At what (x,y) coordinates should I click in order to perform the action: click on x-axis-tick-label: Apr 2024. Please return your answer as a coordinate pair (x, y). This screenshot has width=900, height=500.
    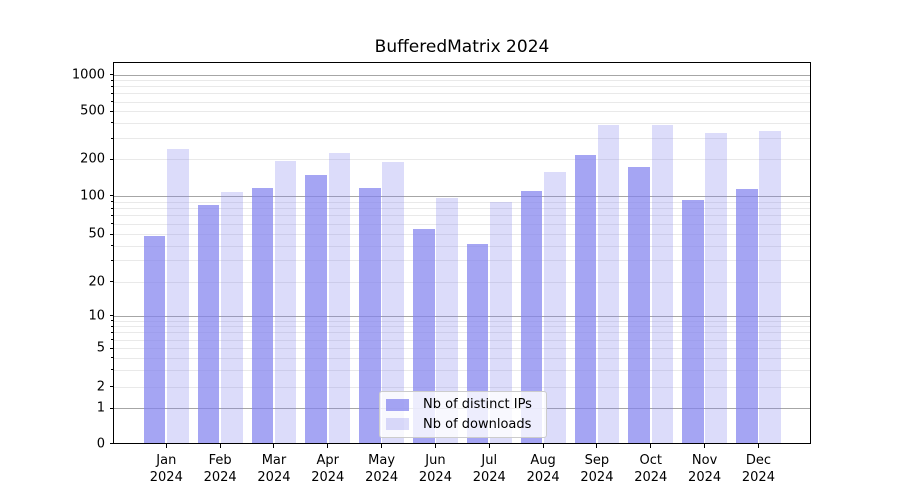
    Looking at the image, I should click on (328, 469).